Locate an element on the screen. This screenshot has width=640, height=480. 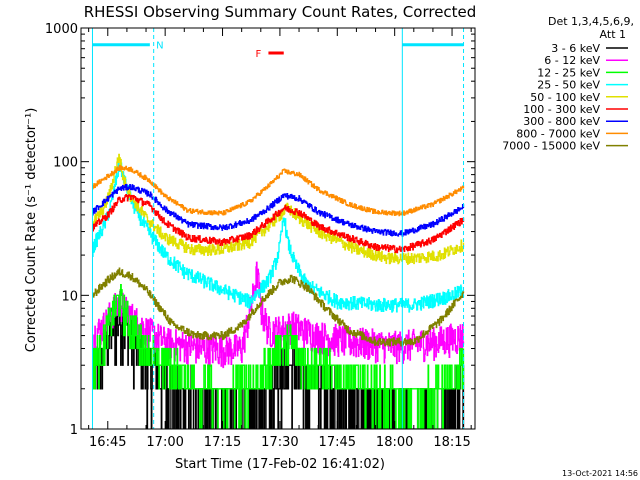
legend-label: 300 - 800 keV is located at coordinates (561, 121).